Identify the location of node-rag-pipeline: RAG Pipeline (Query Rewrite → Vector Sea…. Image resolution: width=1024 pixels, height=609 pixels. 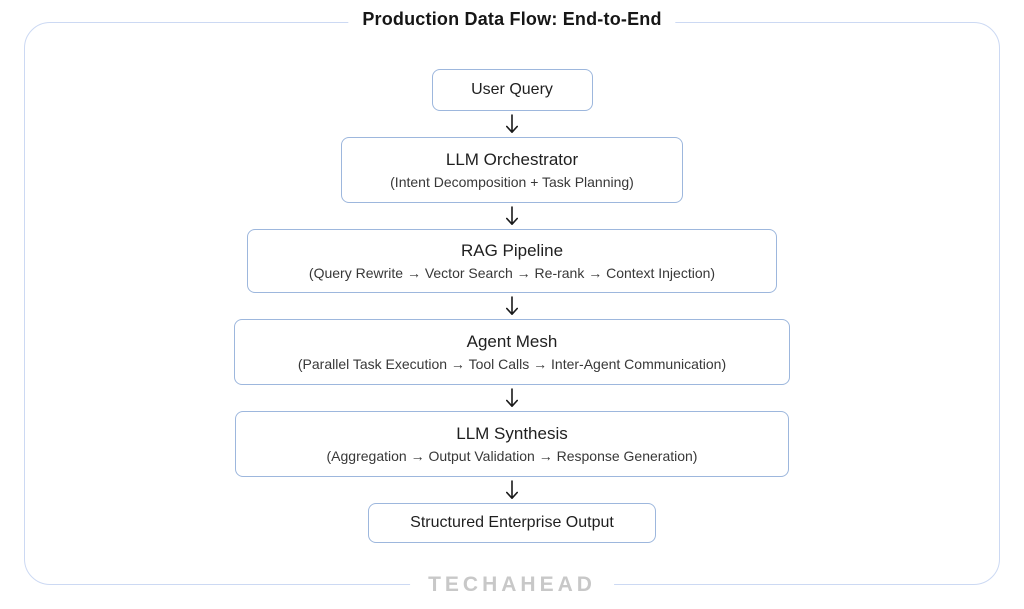
(512, 261).